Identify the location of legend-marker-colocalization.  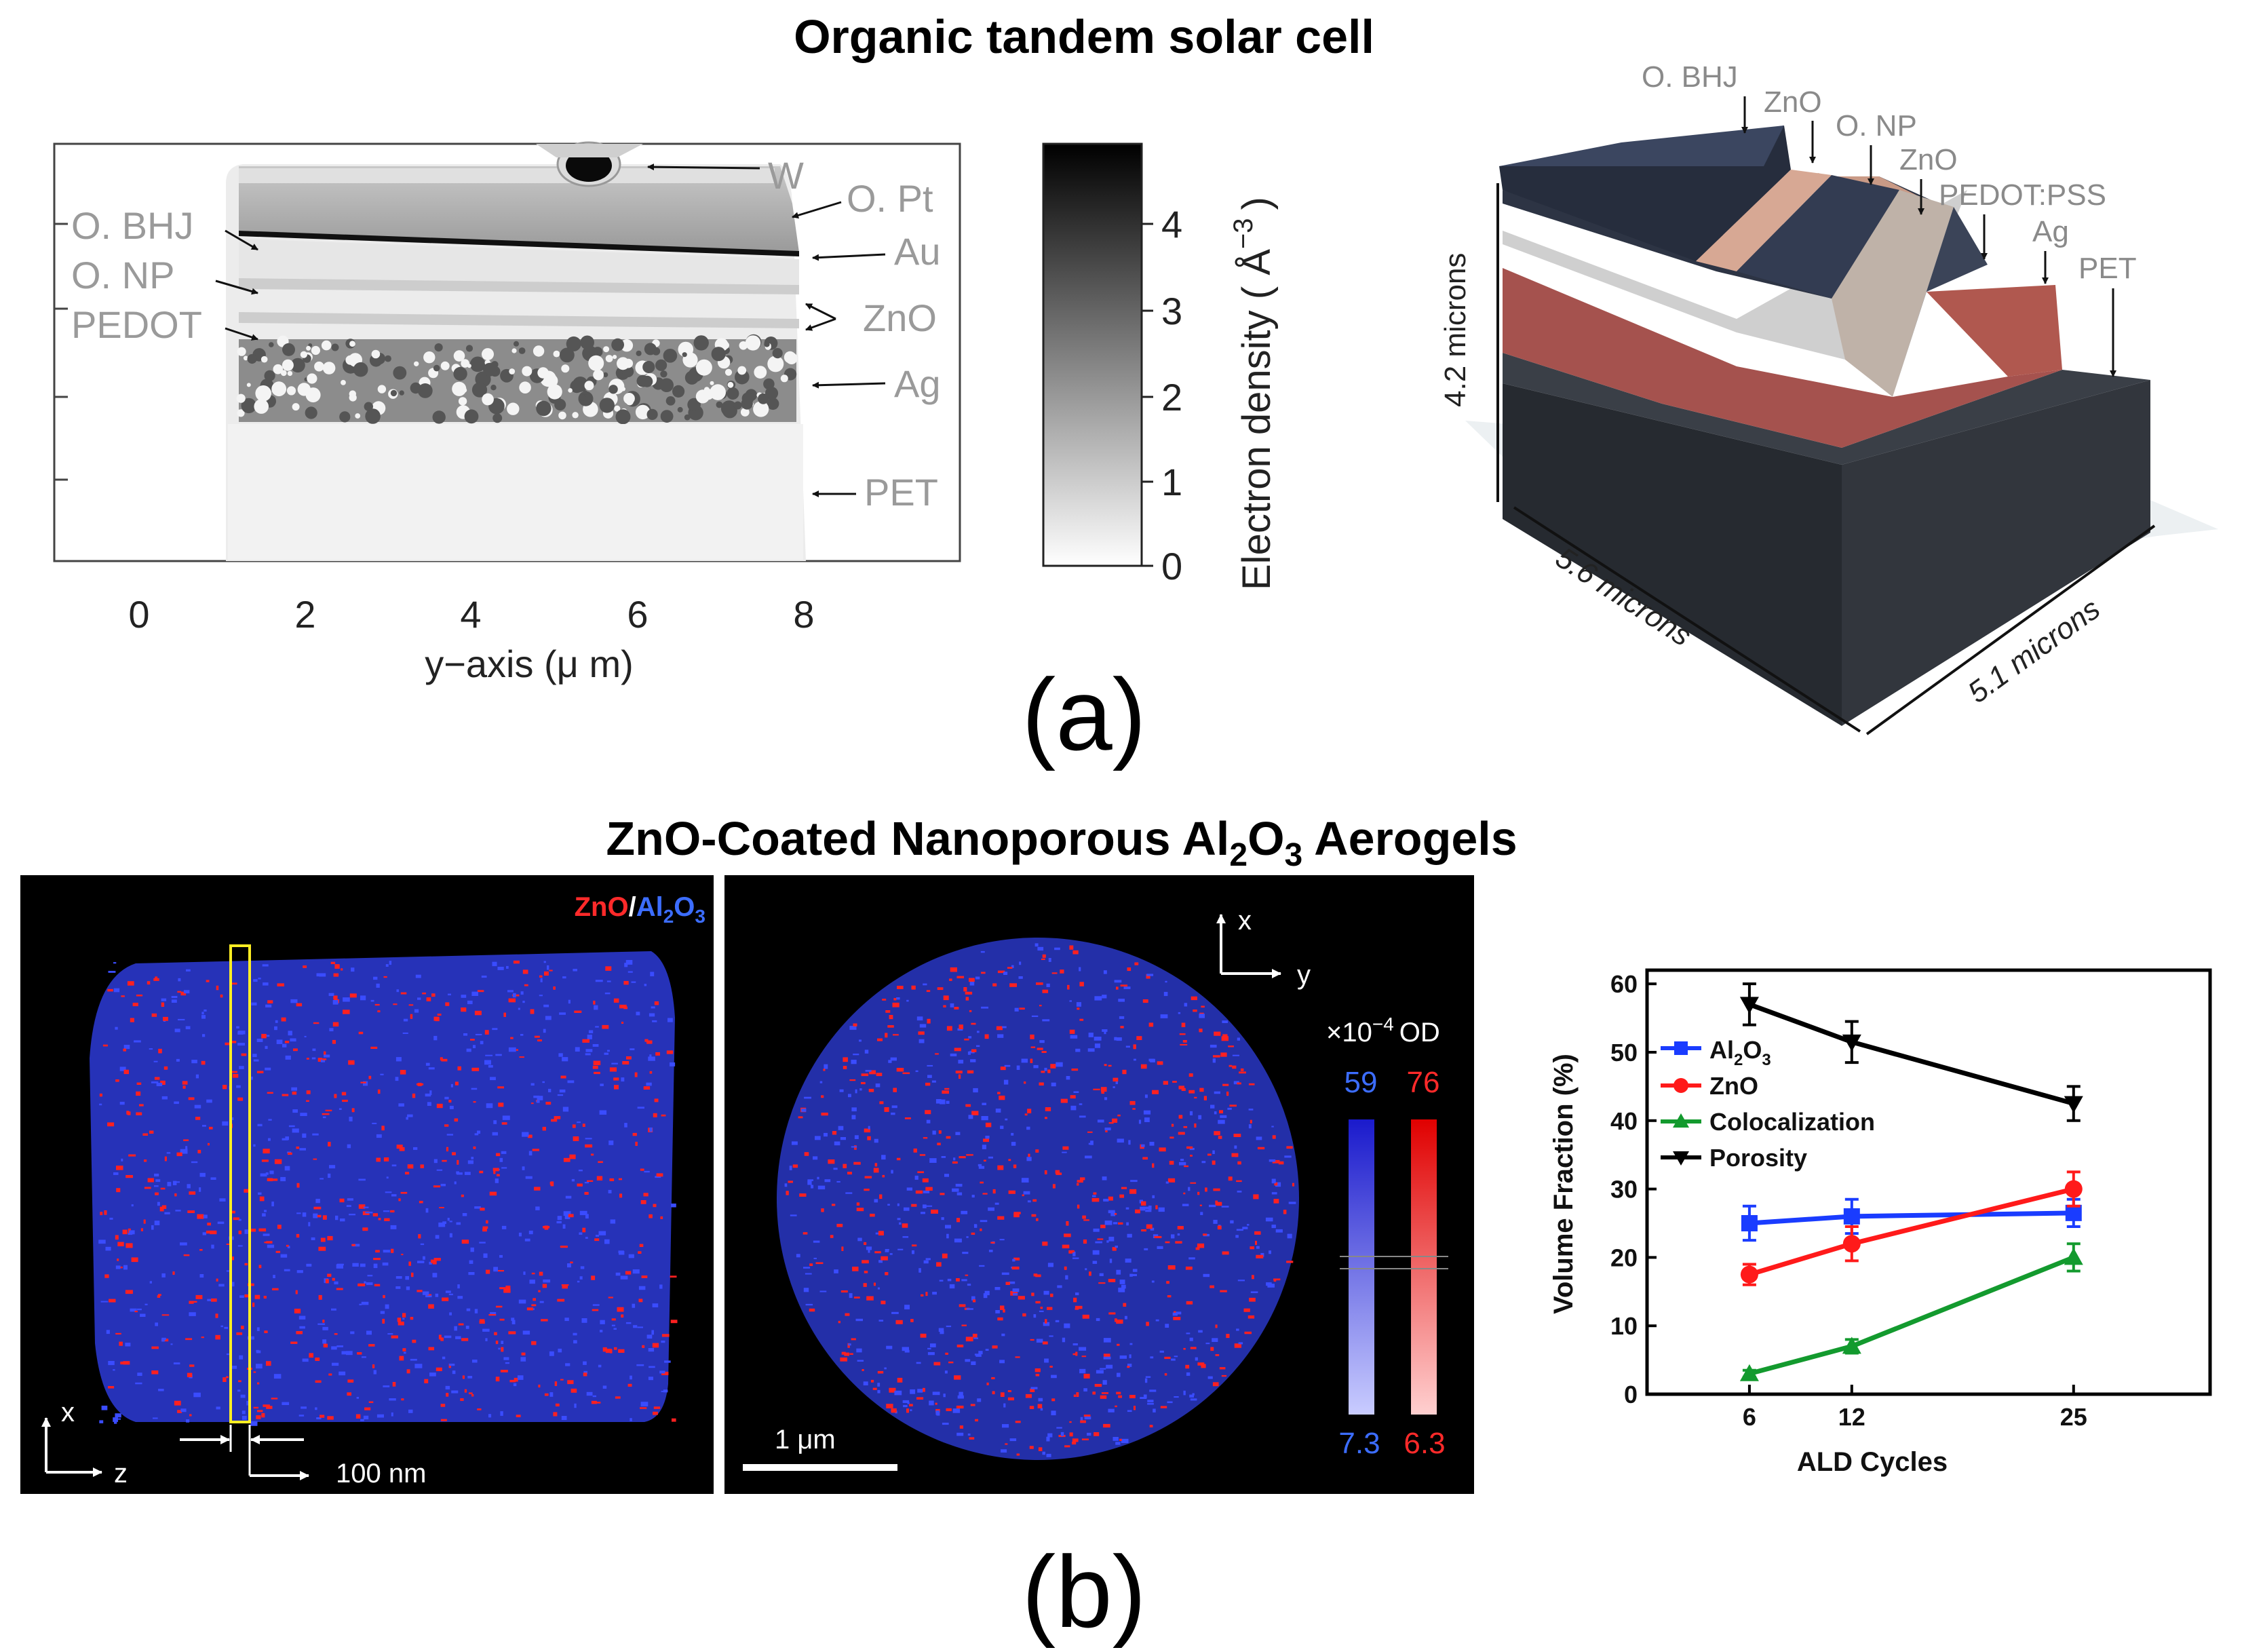
(1681, 1120).